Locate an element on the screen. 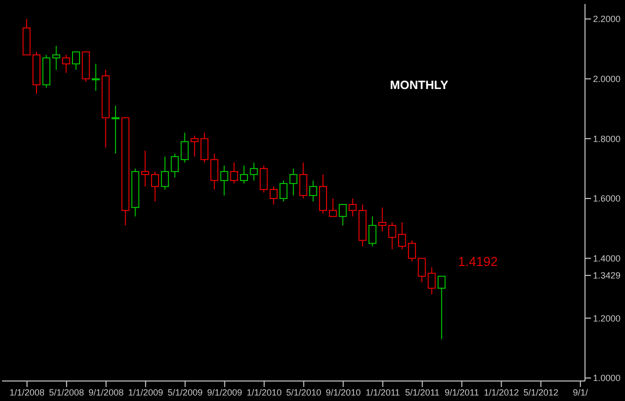 This screenshot has height=401, width=625. x-tick-label: 1/1/2012 is located at coordinates (501, 392).